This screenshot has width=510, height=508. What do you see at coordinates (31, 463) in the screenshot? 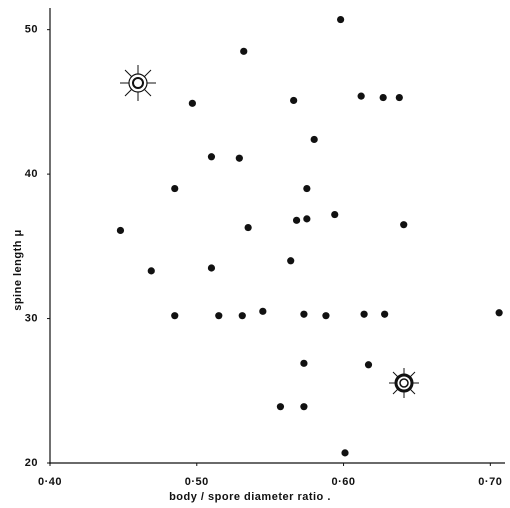
I see `y-tick-label: 20` at bounding box center [31, 463].